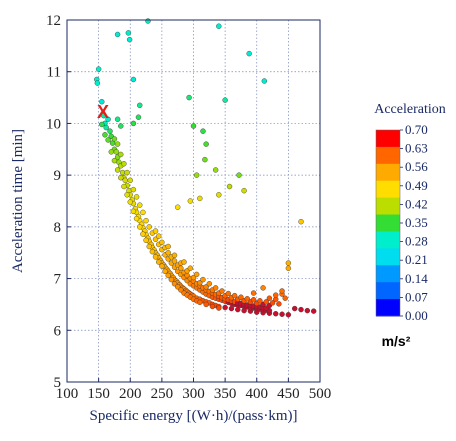 The height and width of the screenshot is (441, 456). What do you see at coordinates (416, 129) in the screenshot?
I see `colorbar-tick-label: 0.70` at bounding box center [416, 129].